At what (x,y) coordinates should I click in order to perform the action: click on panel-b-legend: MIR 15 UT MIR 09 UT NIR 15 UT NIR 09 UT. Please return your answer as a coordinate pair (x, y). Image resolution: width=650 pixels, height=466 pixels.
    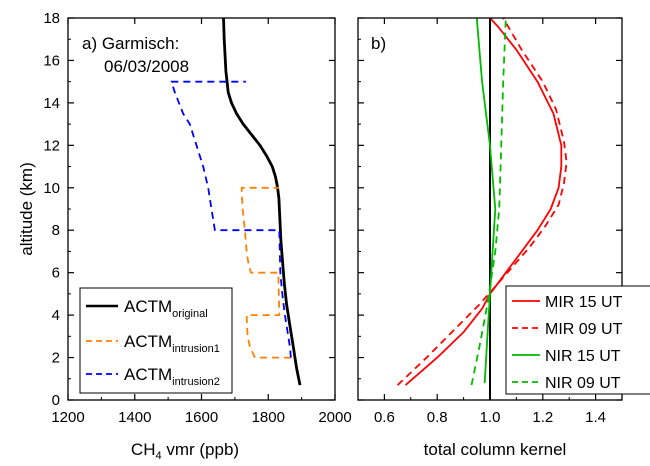
    Looking at the image, I should click on (577, 340).